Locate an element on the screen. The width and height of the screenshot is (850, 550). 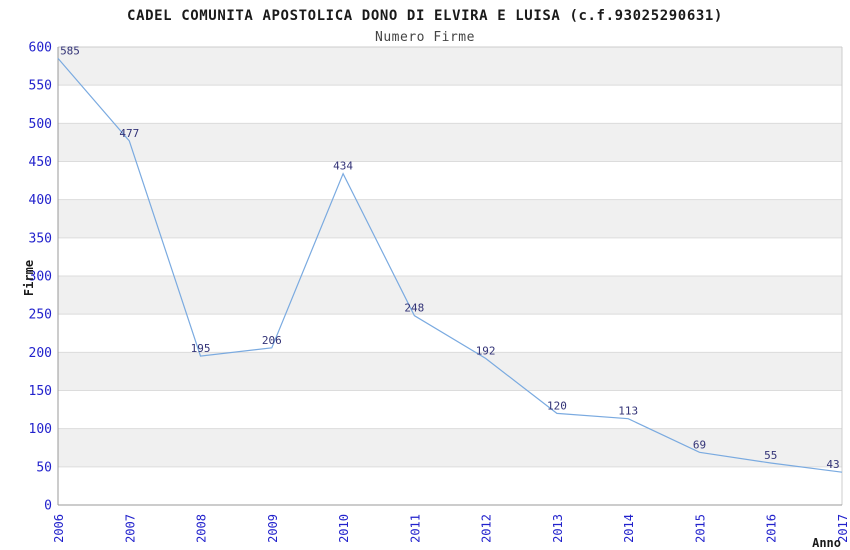
data-label: 43 is located at coordinates (832, 464).